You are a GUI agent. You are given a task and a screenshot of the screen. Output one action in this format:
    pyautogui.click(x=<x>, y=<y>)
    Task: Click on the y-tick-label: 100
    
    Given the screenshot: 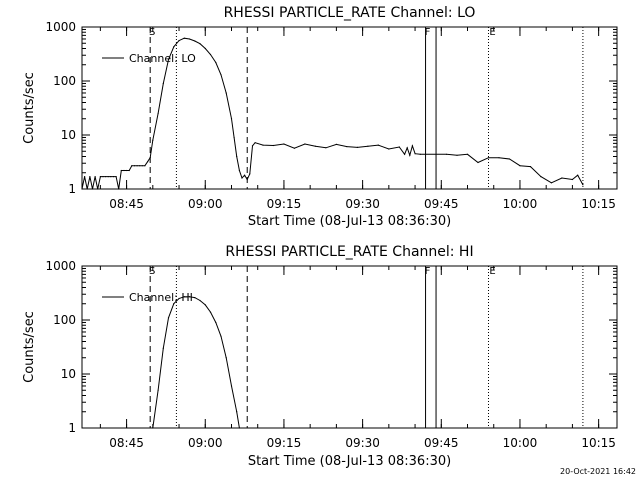 What is the action you would take?
    pyautogui.click(x=64, y=81)
    